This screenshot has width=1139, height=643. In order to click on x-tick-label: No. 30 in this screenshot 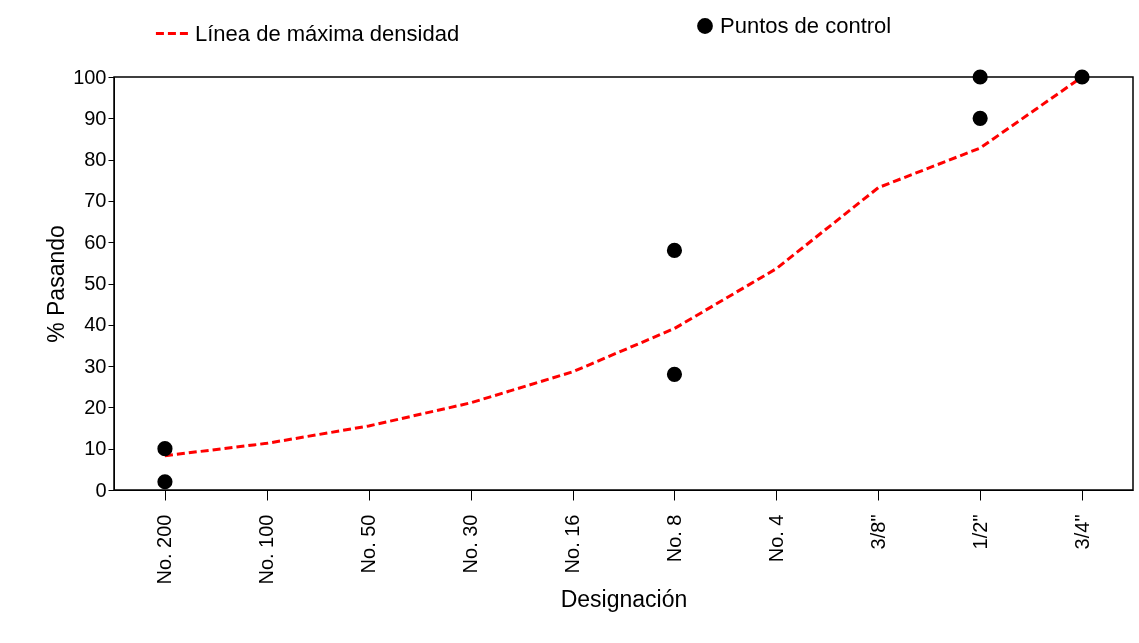, I will do `click(470, 544)`.